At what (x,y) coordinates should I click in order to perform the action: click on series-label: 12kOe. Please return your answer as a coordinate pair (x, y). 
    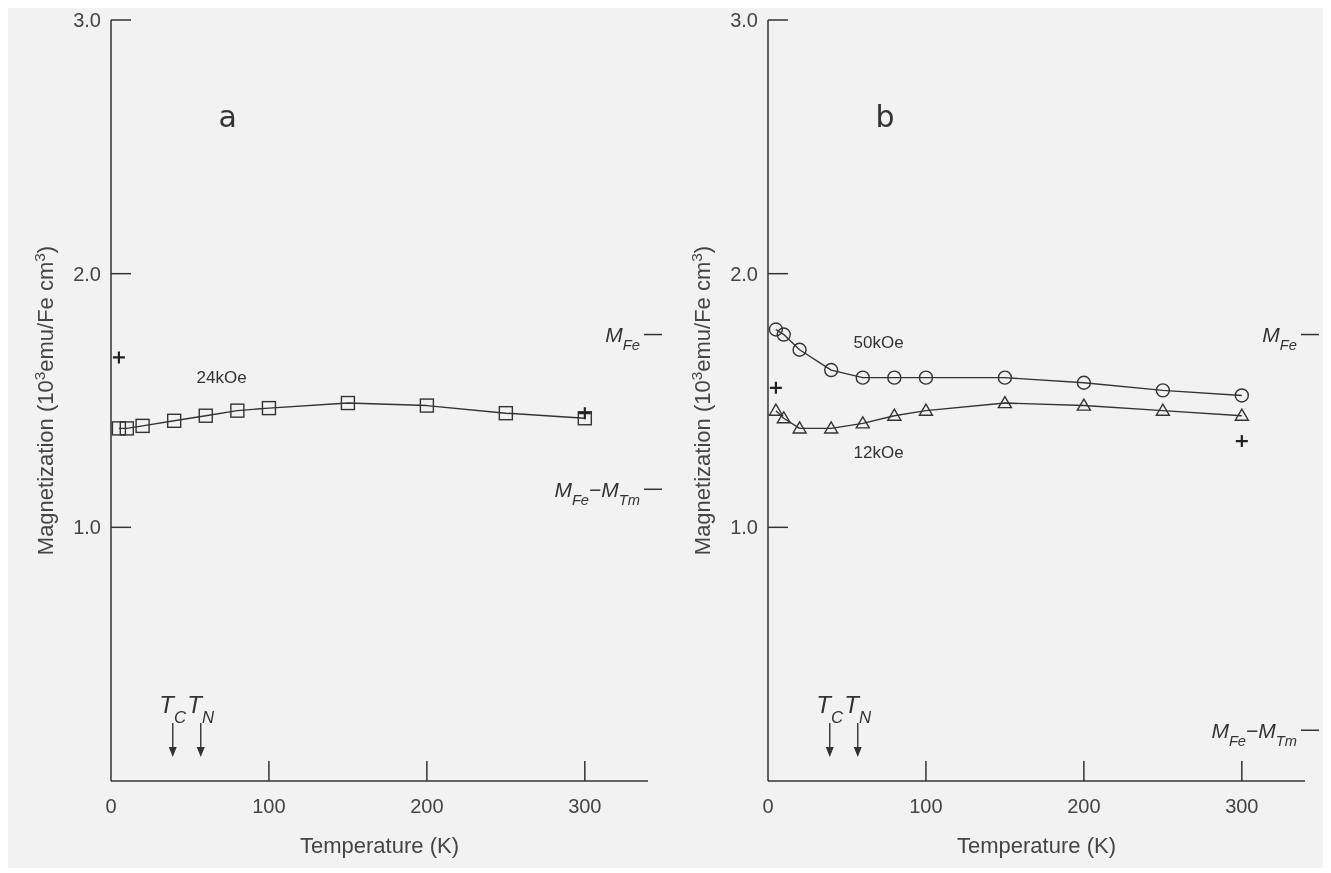
    Looking at the image, I should click on (878, 452).